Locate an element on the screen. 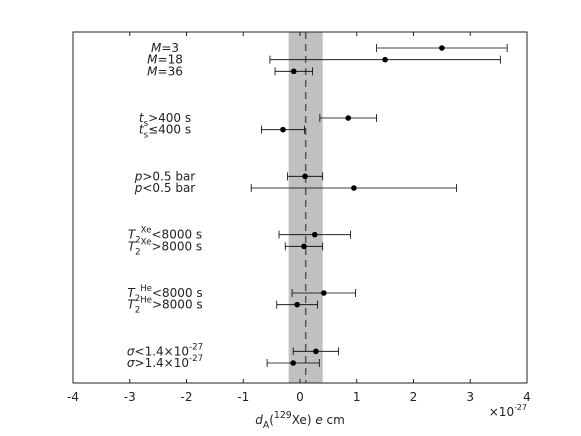 The width and height of the screenshot is (581, 436). label-part: <1.4×10 is located at coordinates (162, 351).